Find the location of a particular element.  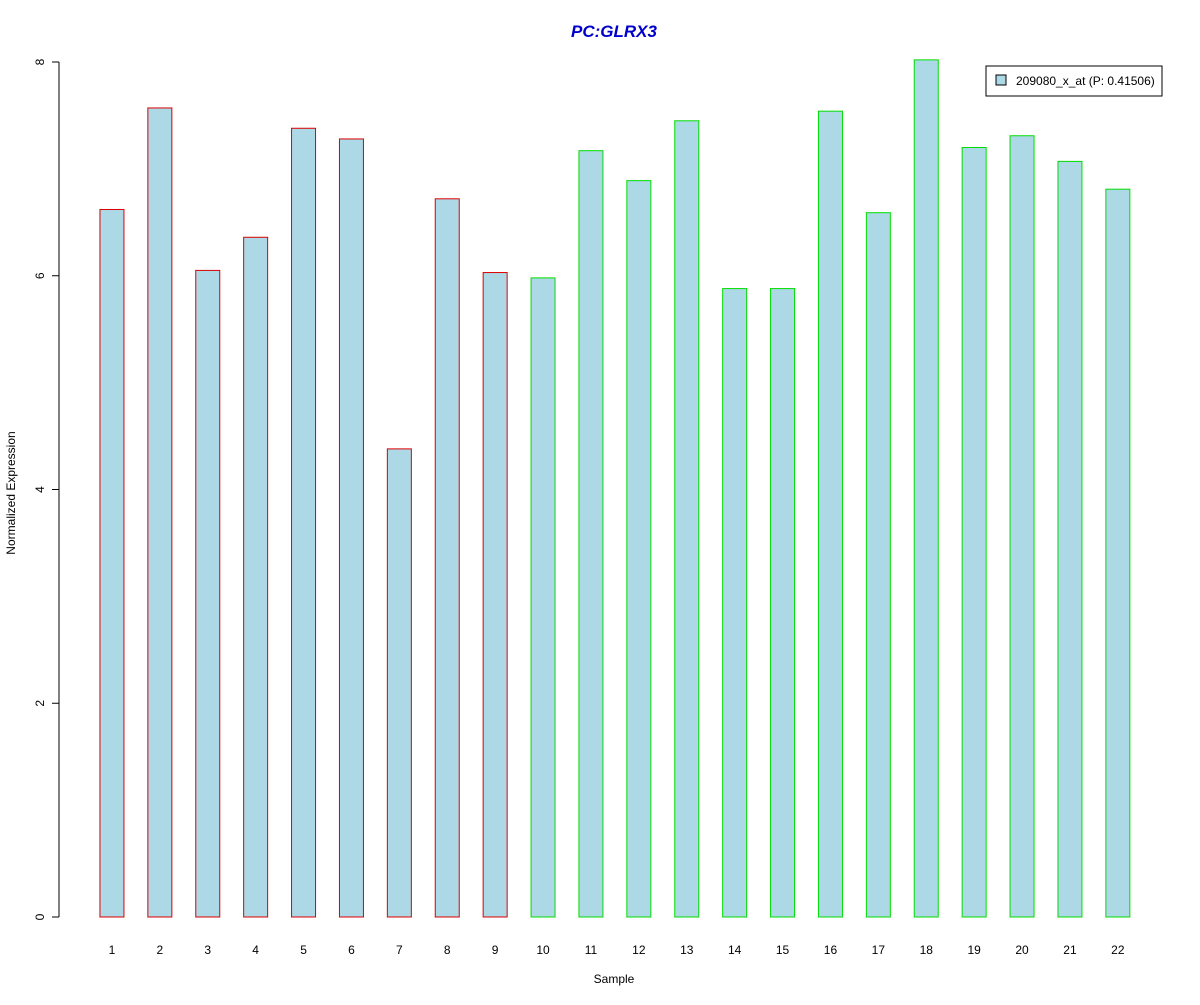

x-tick-label: 5 is located at coordinates (303, 950).